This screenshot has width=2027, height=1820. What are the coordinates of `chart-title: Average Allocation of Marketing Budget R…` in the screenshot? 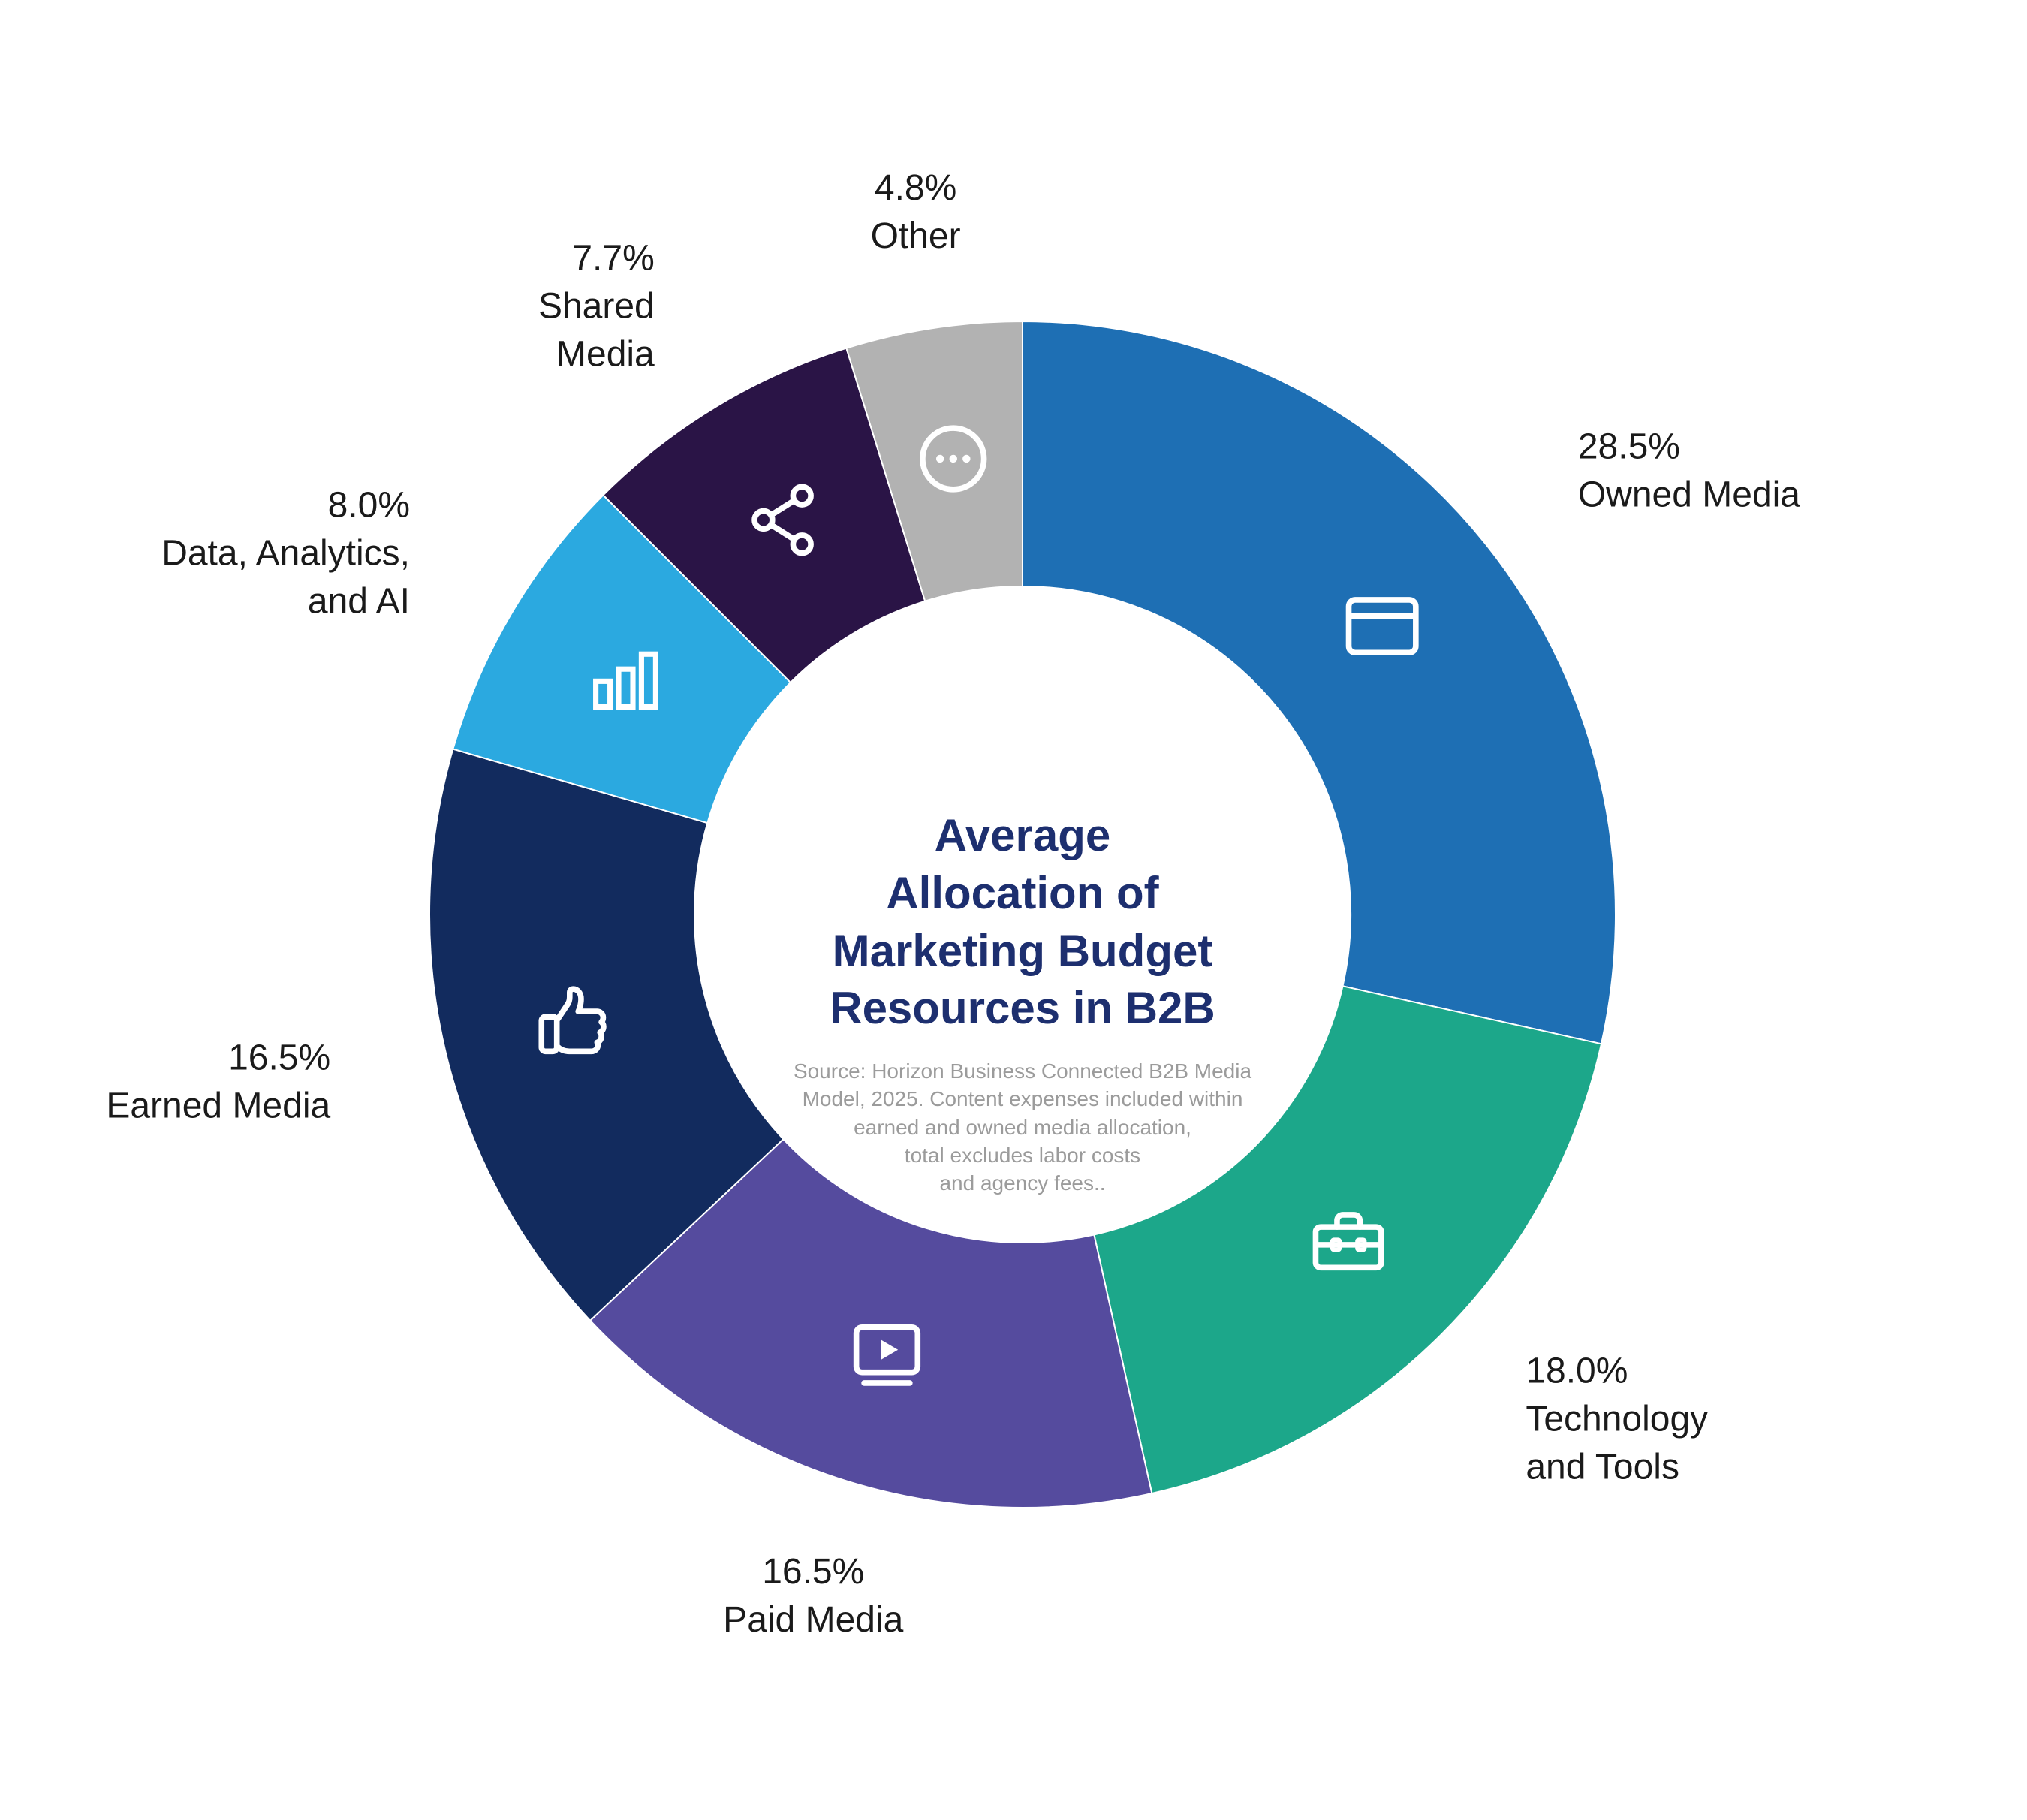 It's located at (1022, 922).